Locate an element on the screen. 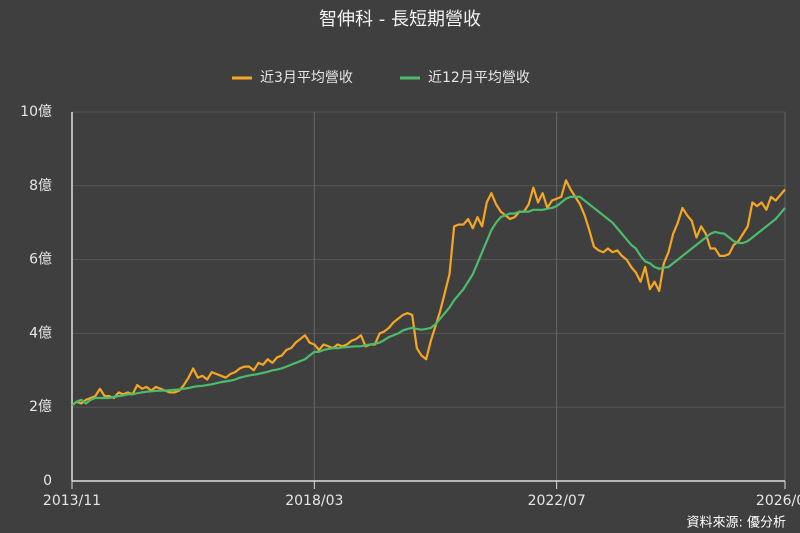  y-tick-label: 10億 is located at coordinates (36, 112).